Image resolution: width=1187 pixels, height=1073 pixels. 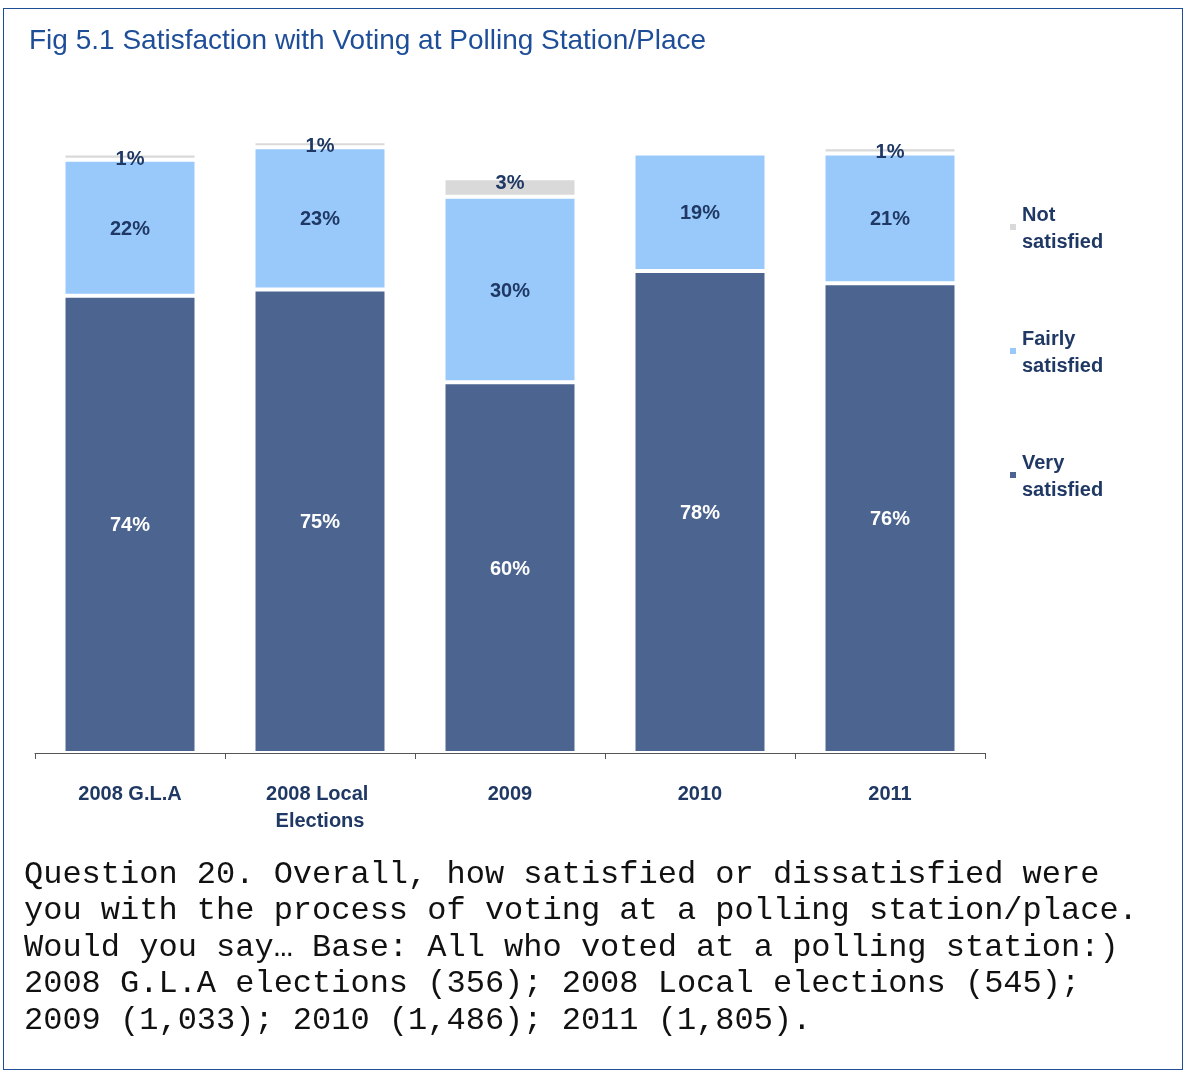 What do you see at coordinates (510, 289) in the screenshot?
I see `data-label: 30%` at bounding box center [510, 289].